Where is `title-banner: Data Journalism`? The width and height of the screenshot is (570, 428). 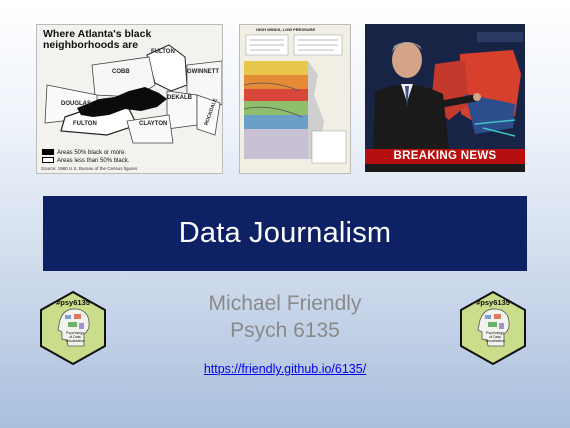
title-banner: Data Journalism is located at coordinates (285, 233).